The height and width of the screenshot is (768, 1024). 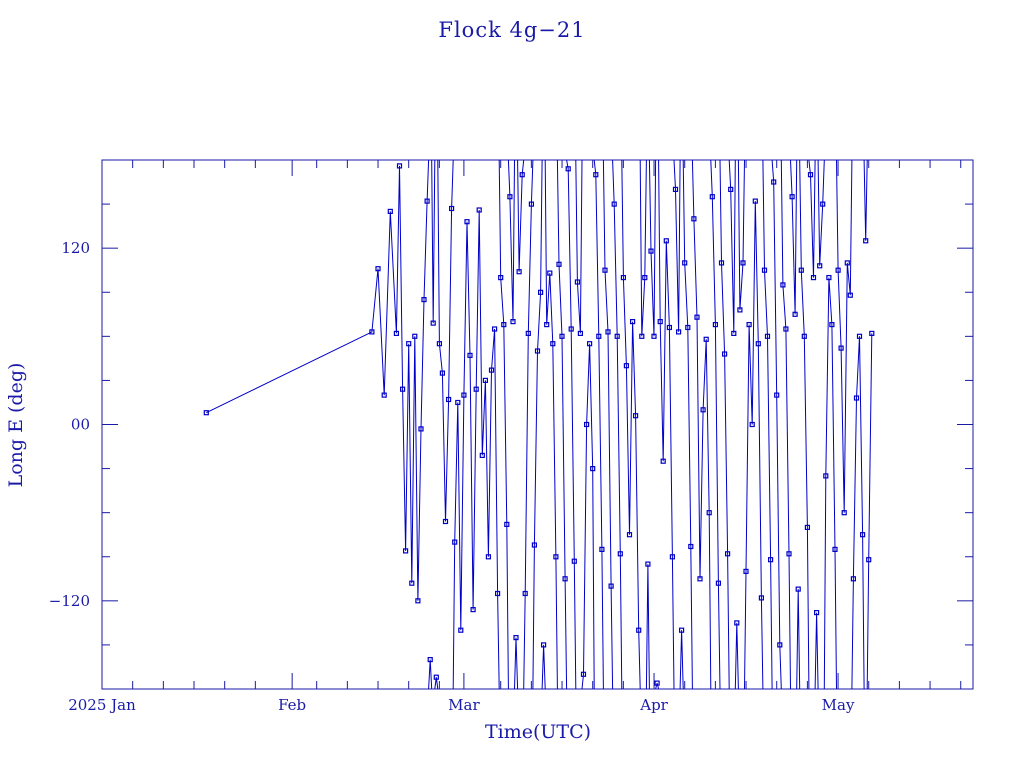 What do you see at coordinates (80, 425) in the screenshot?
I see `y-tick-label: 00` at bounding box center [80, 425].